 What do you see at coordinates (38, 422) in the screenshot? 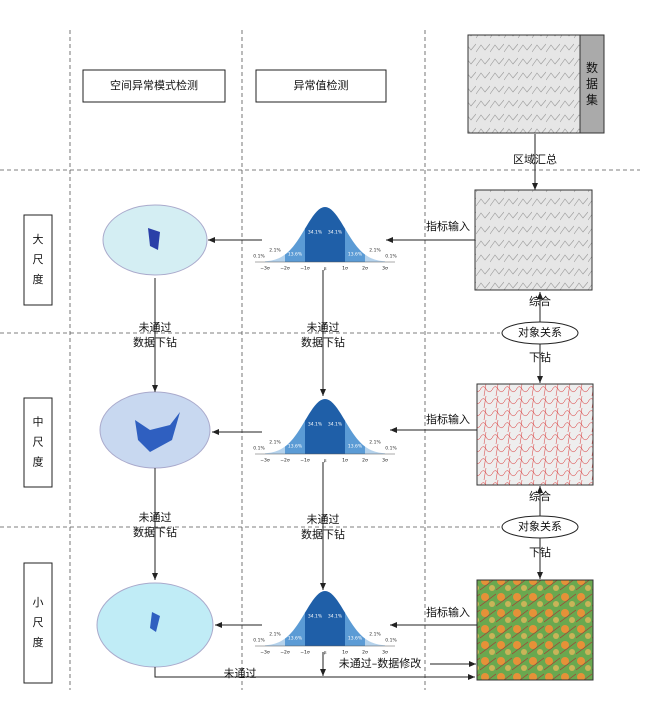
I see `char: 中` at bounding box center [38, 422].